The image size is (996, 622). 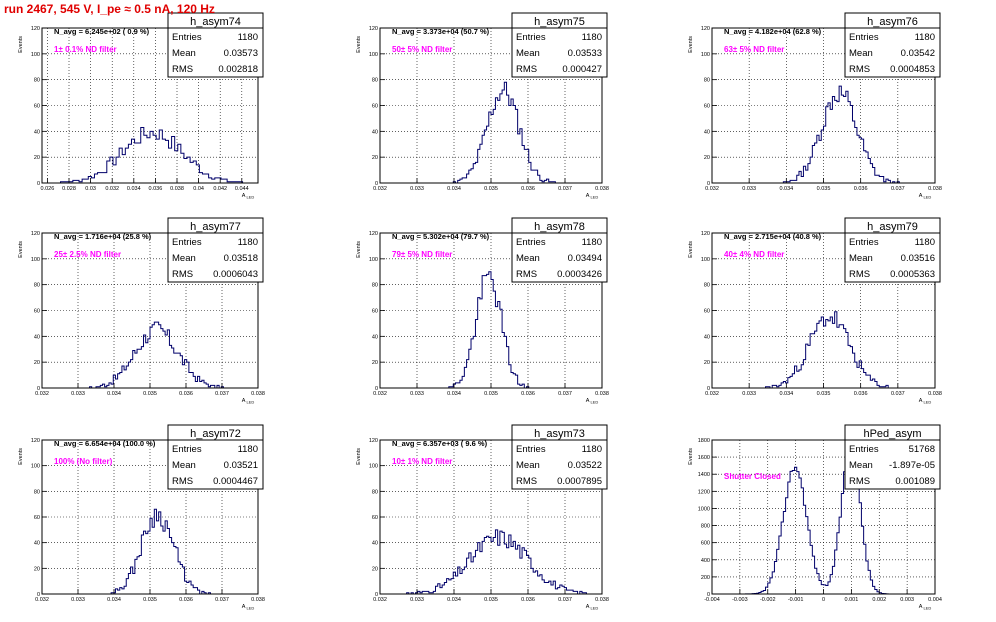 What do you see at coordinates (823, 350) in the screenshot?
I see `histogram-h_asym79` at bounding box center [823, 350].